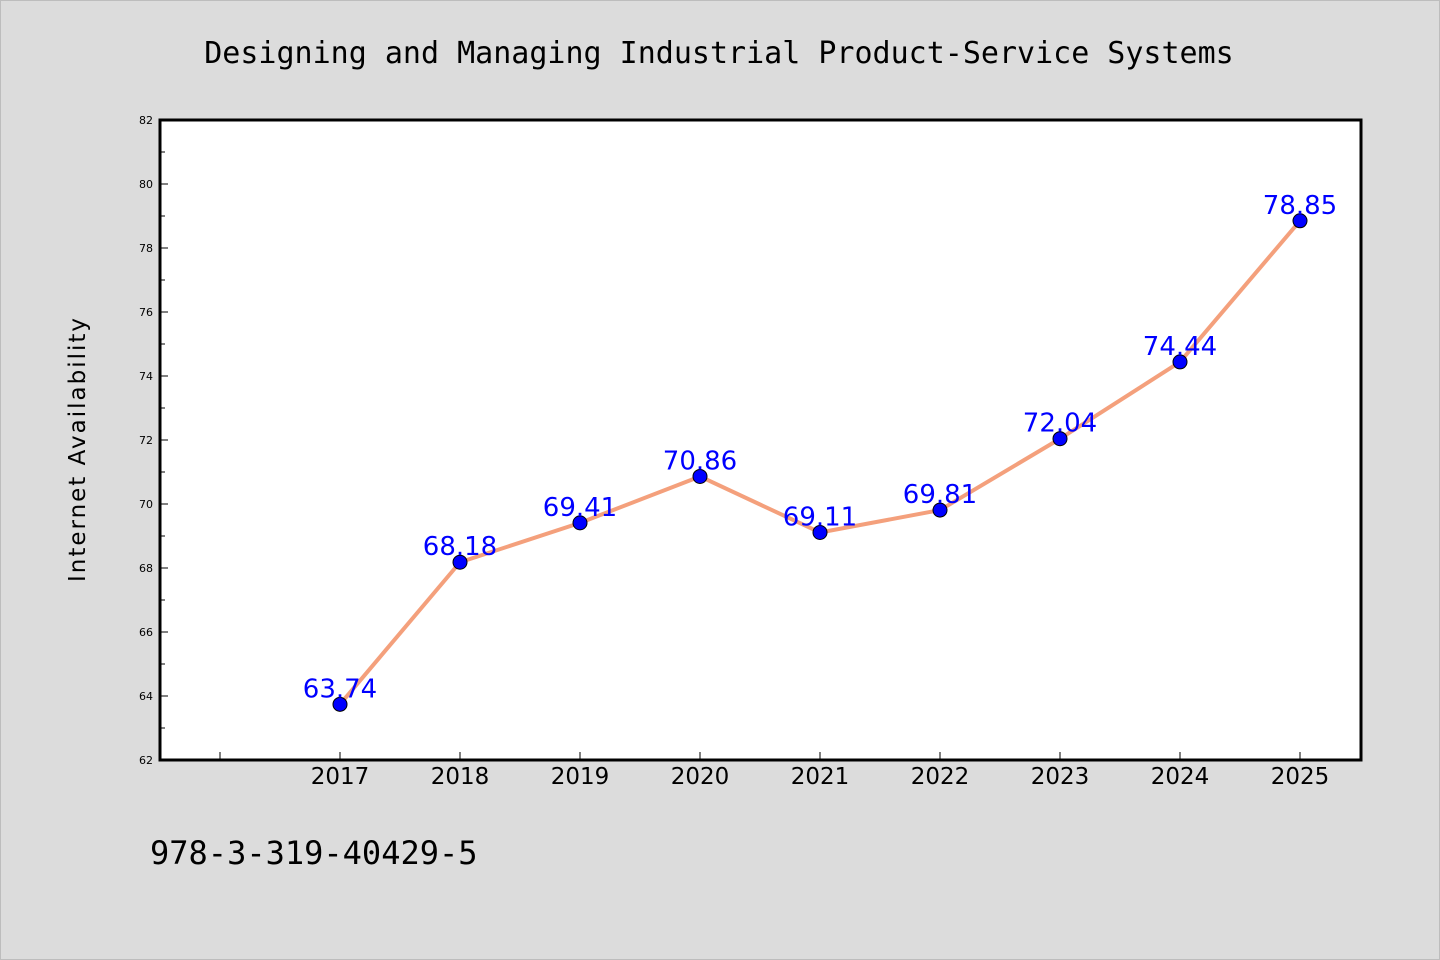  Describe the element at coordinates (580, 508) in the screenshot. I see `data-label-2019: 69.41` at that location.